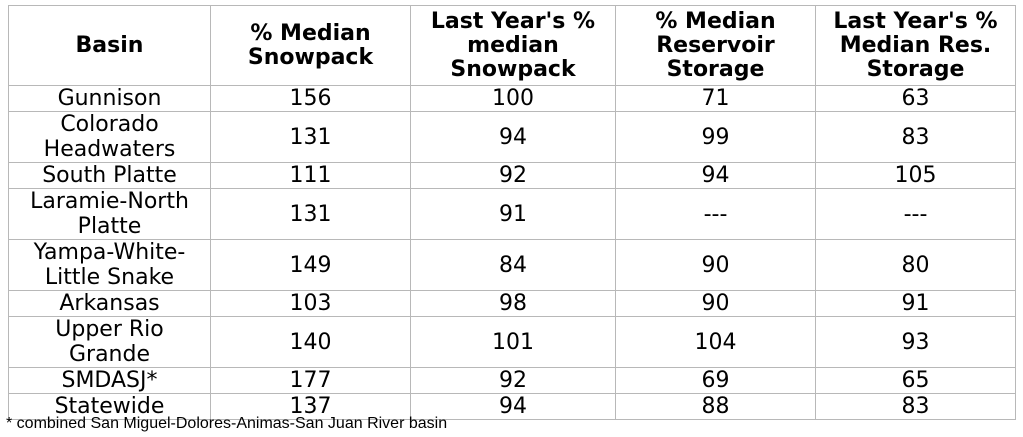 This screenshot has width=1023, height=437. Describe the element at coordinates (715, 380) in the screenshot. I see `value-cell: 69` at that location.